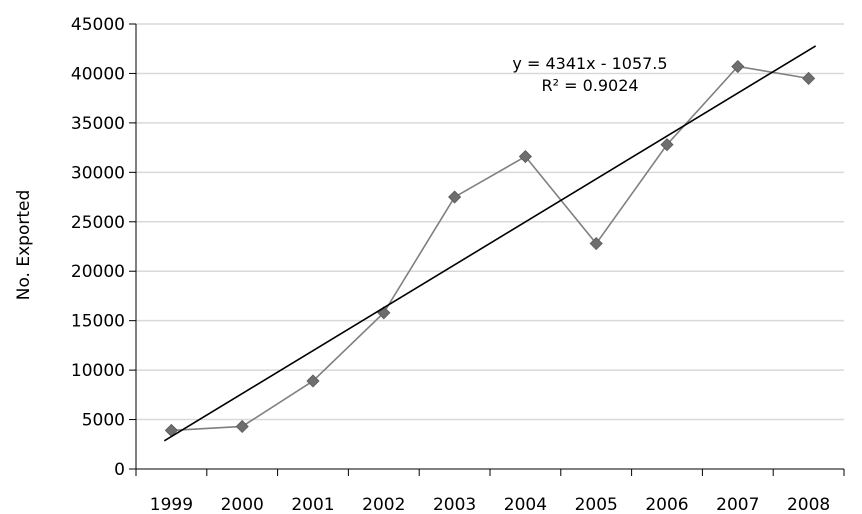  I want to click on y-tick-label: 40000, so click(98, 74).